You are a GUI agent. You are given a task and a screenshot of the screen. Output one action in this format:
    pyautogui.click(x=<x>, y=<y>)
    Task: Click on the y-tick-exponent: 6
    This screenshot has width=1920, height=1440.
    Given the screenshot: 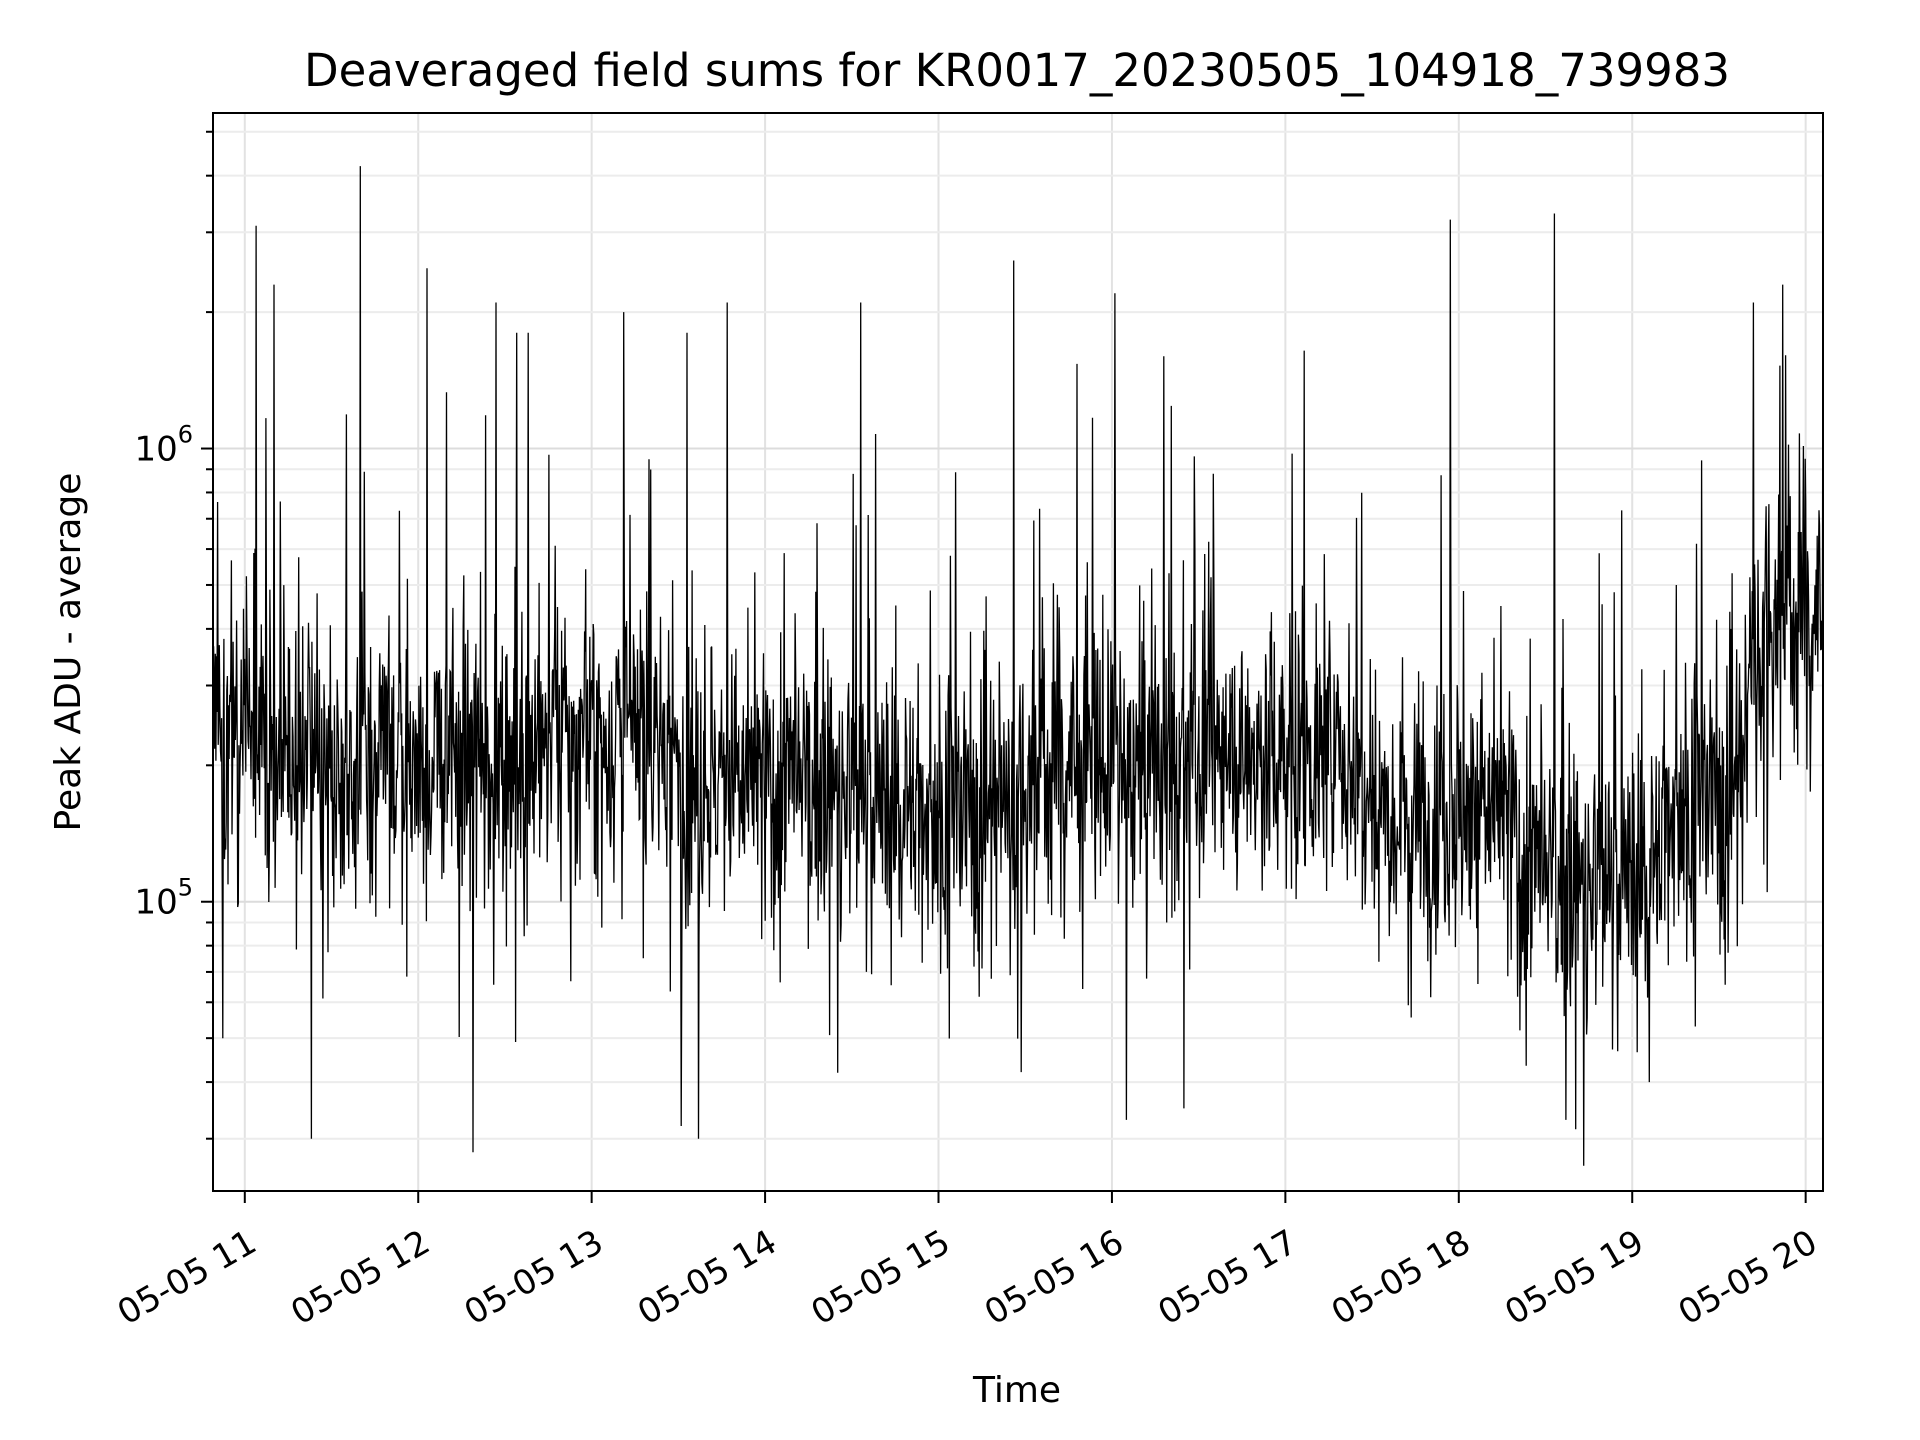 What is the action you would take?
    pyautogui.click(x=185, y=435)
    